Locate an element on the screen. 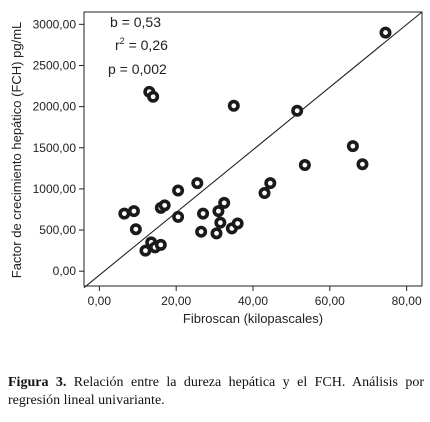 This screenshot has height=422, width=430. x-tick-label: 40,00 is located at coordinates (253, 301).